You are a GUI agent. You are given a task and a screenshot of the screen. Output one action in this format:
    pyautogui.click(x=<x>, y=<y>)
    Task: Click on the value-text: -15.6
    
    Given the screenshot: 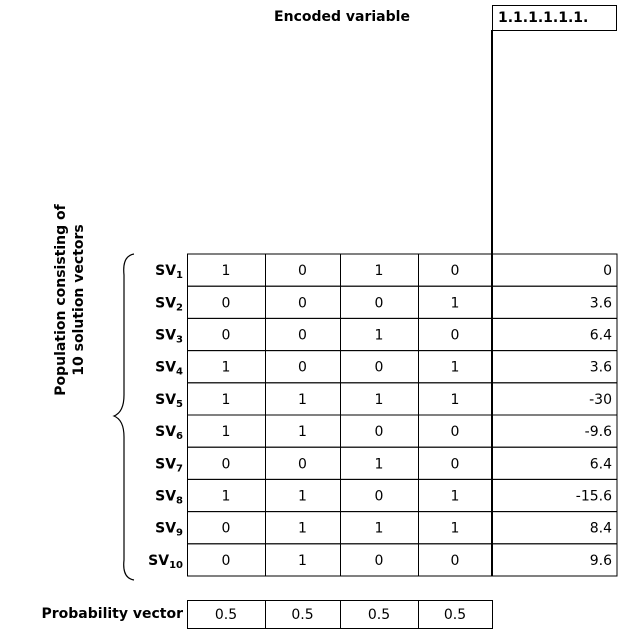 What is the action you would take?
    pyautogui.click(x=594, y=497)
    